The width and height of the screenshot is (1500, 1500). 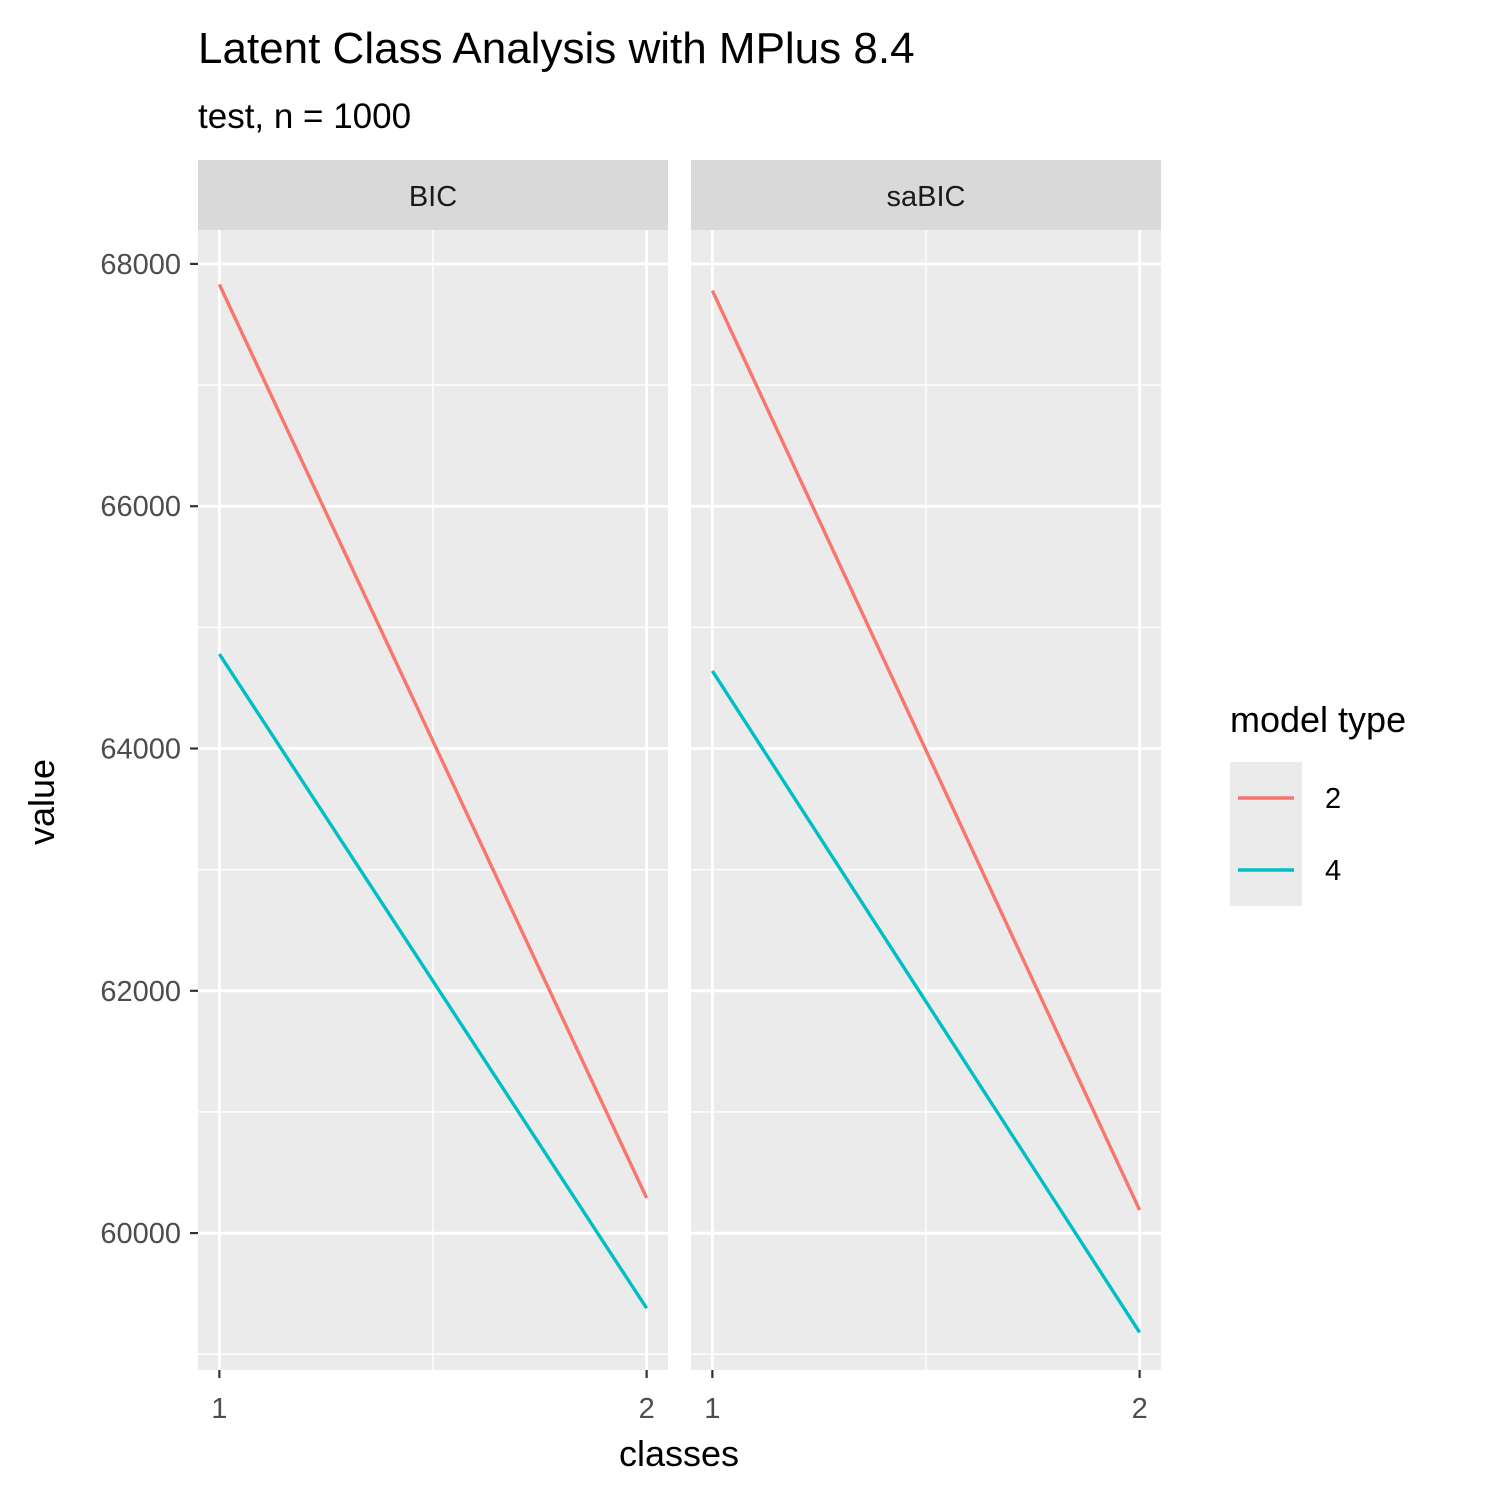 I want to click on legend-label-4: 4, so click(x=1333, y=871).